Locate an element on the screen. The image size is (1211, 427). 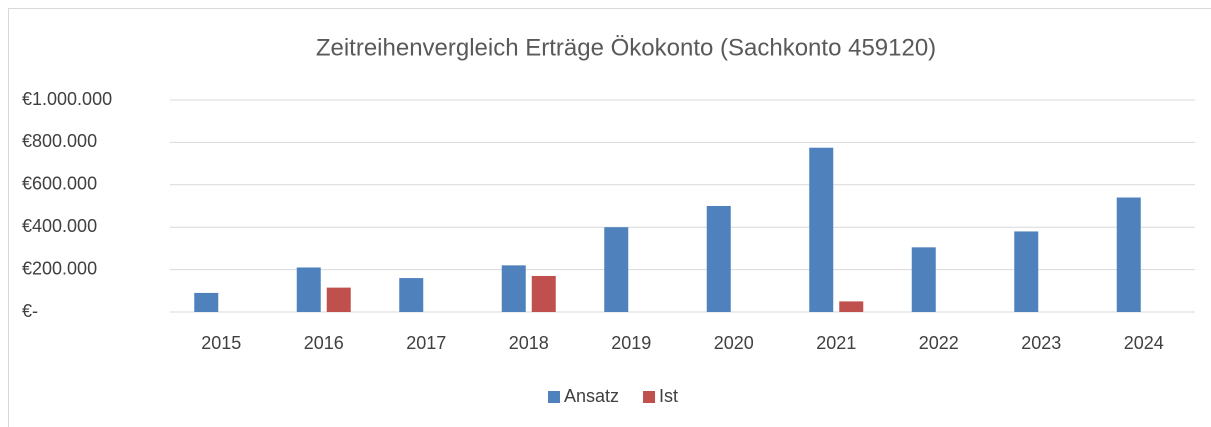
y-tick-label: €- is located at coordinates (30, 311).